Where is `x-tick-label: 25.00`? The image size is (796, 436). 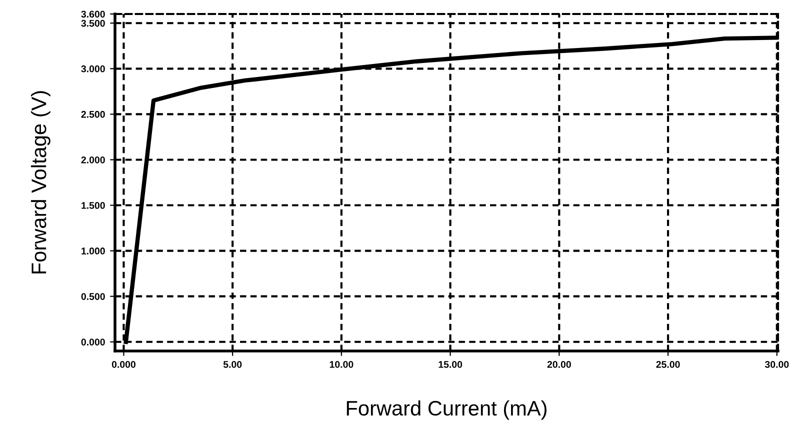 x-tick-label: 25.00 is located at coordinates (668, 364).